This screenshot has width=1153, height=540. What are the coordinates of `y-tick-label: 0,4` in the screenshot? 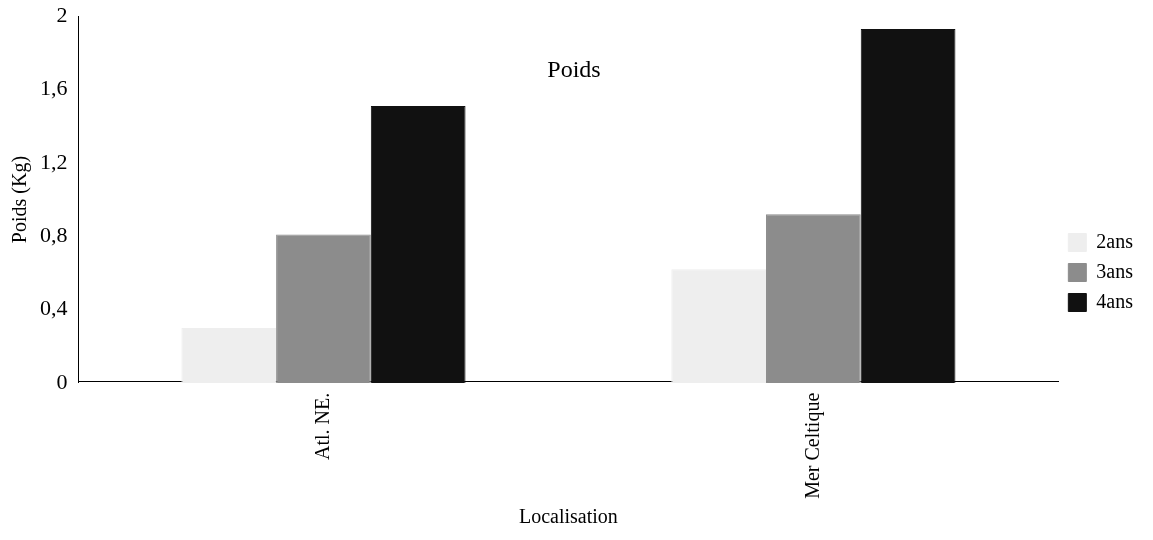 It's located at (54, 308).